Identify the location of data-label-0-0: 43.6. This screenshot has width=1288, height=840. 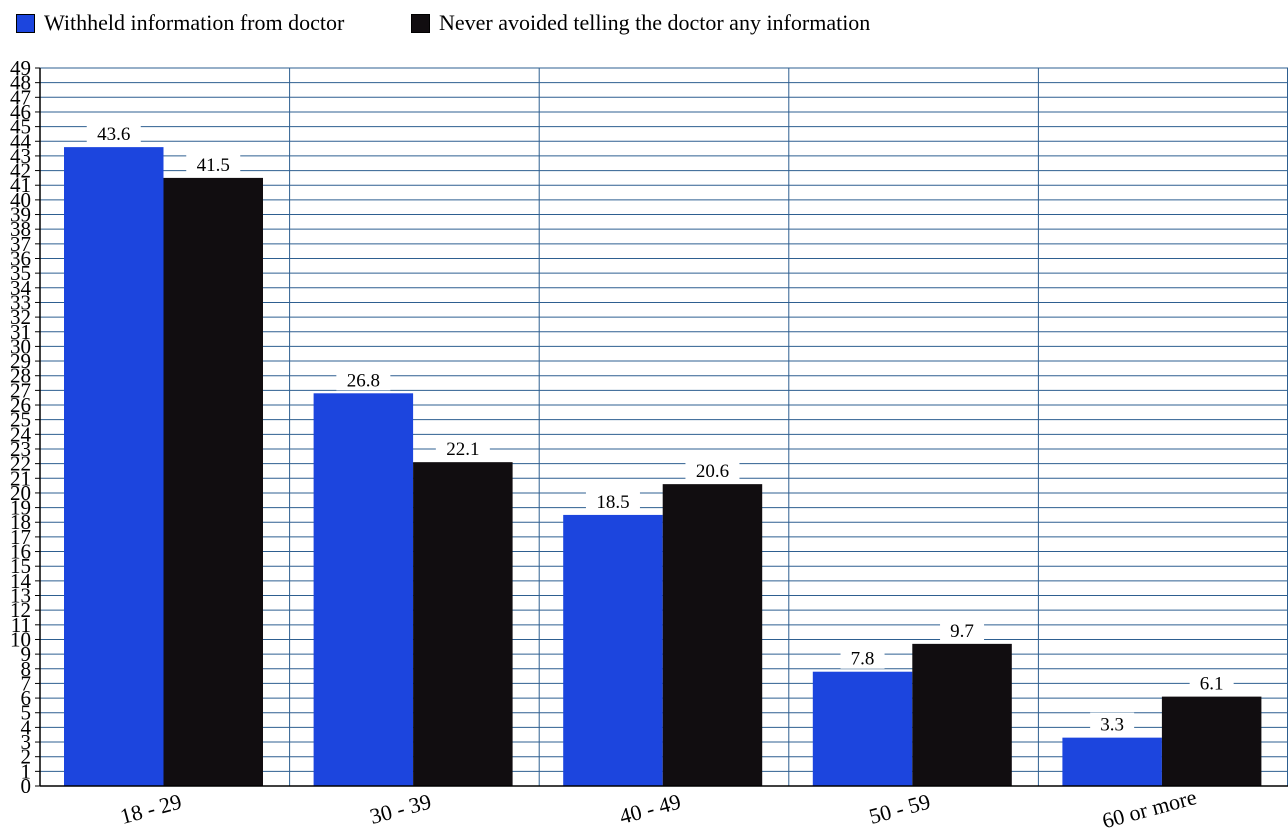
(113, 134).